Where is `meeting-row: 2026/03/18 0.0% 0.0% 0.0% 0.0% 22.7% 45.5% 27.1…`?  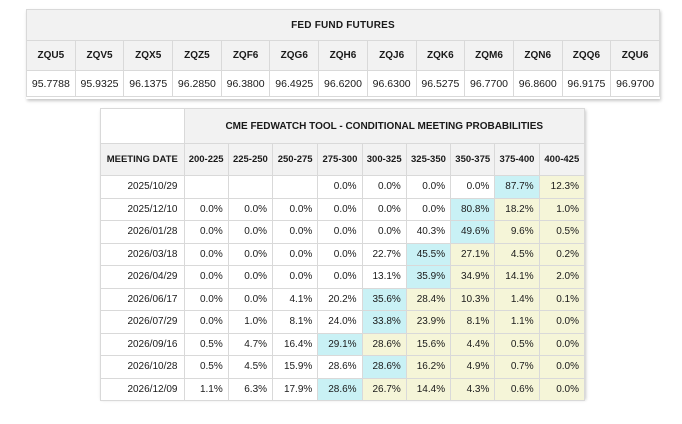
meeting-row: 2026/03/18 0.0% 0.0% 0.0% 0.0% 22.7% 45.5% 27.1… is located at coordinates (343, 254).